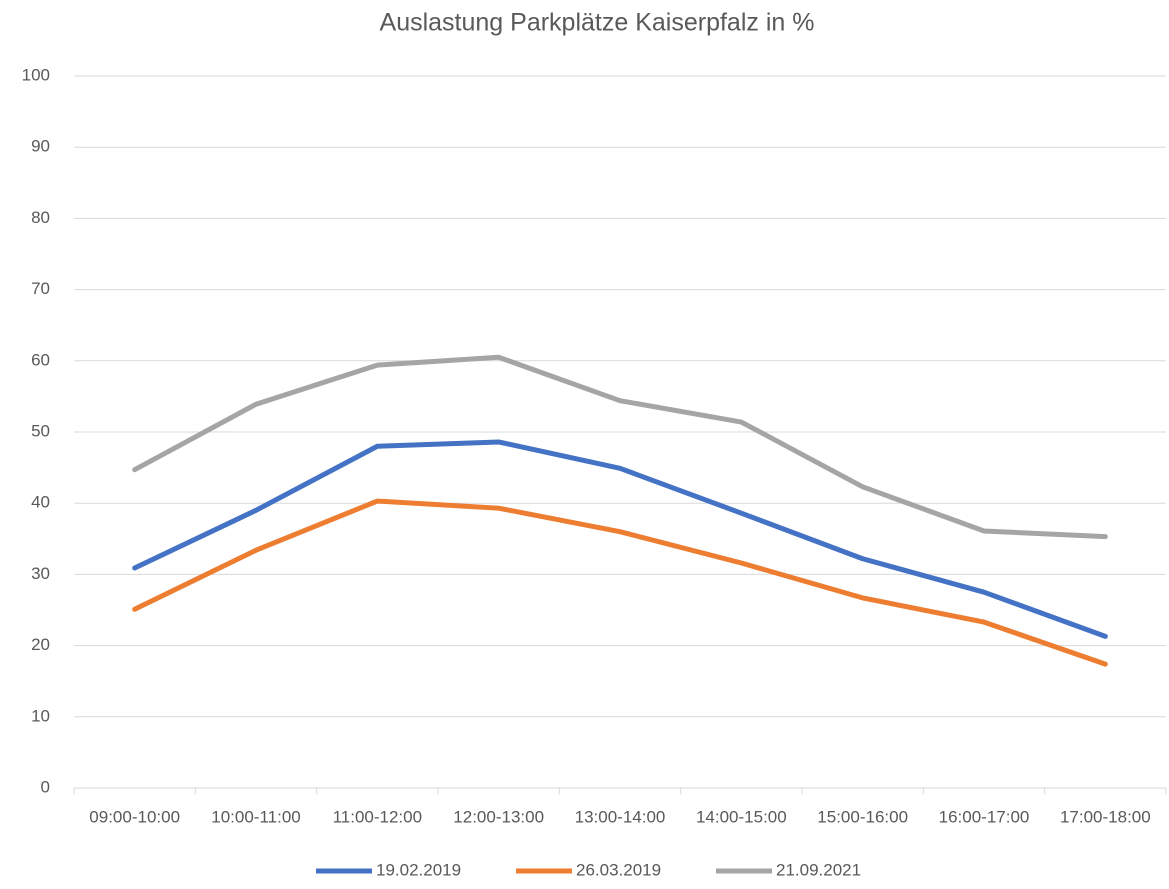 This screenshot has width=1169, height=889. Describe the element at coordinates (1105, 816) in the screenshot. I see `x-tick-label: 17:00-18:00` at that location.